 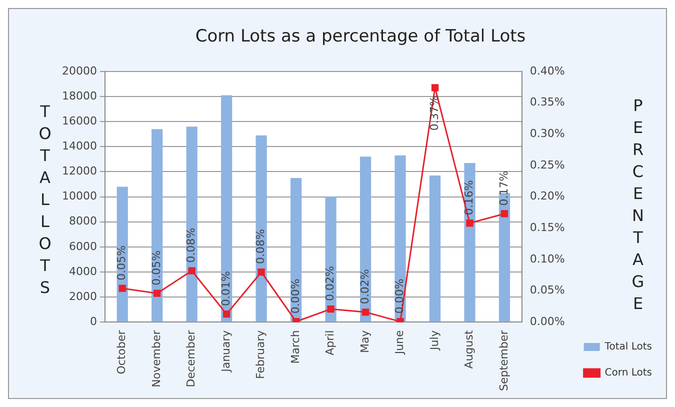 What do you see at coordinates (79, 95) in the screenshot?
I see `y-tick-label: 18000` at bounding box center [79, 95].